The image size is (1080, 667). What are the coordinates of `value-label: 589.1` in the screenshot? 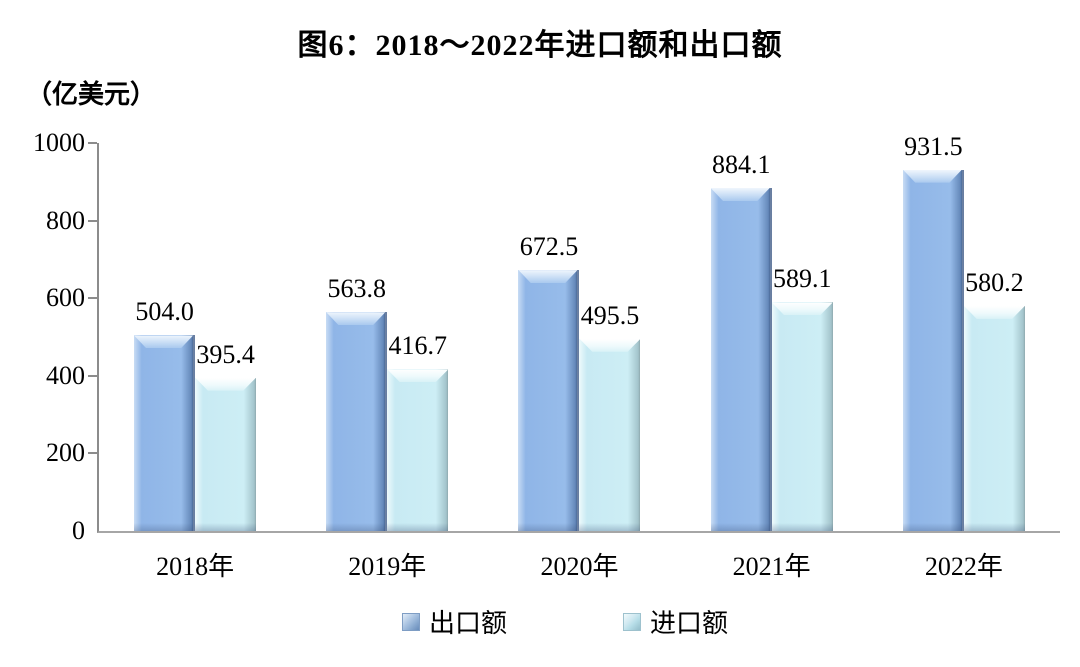 It's located at (802, 279).